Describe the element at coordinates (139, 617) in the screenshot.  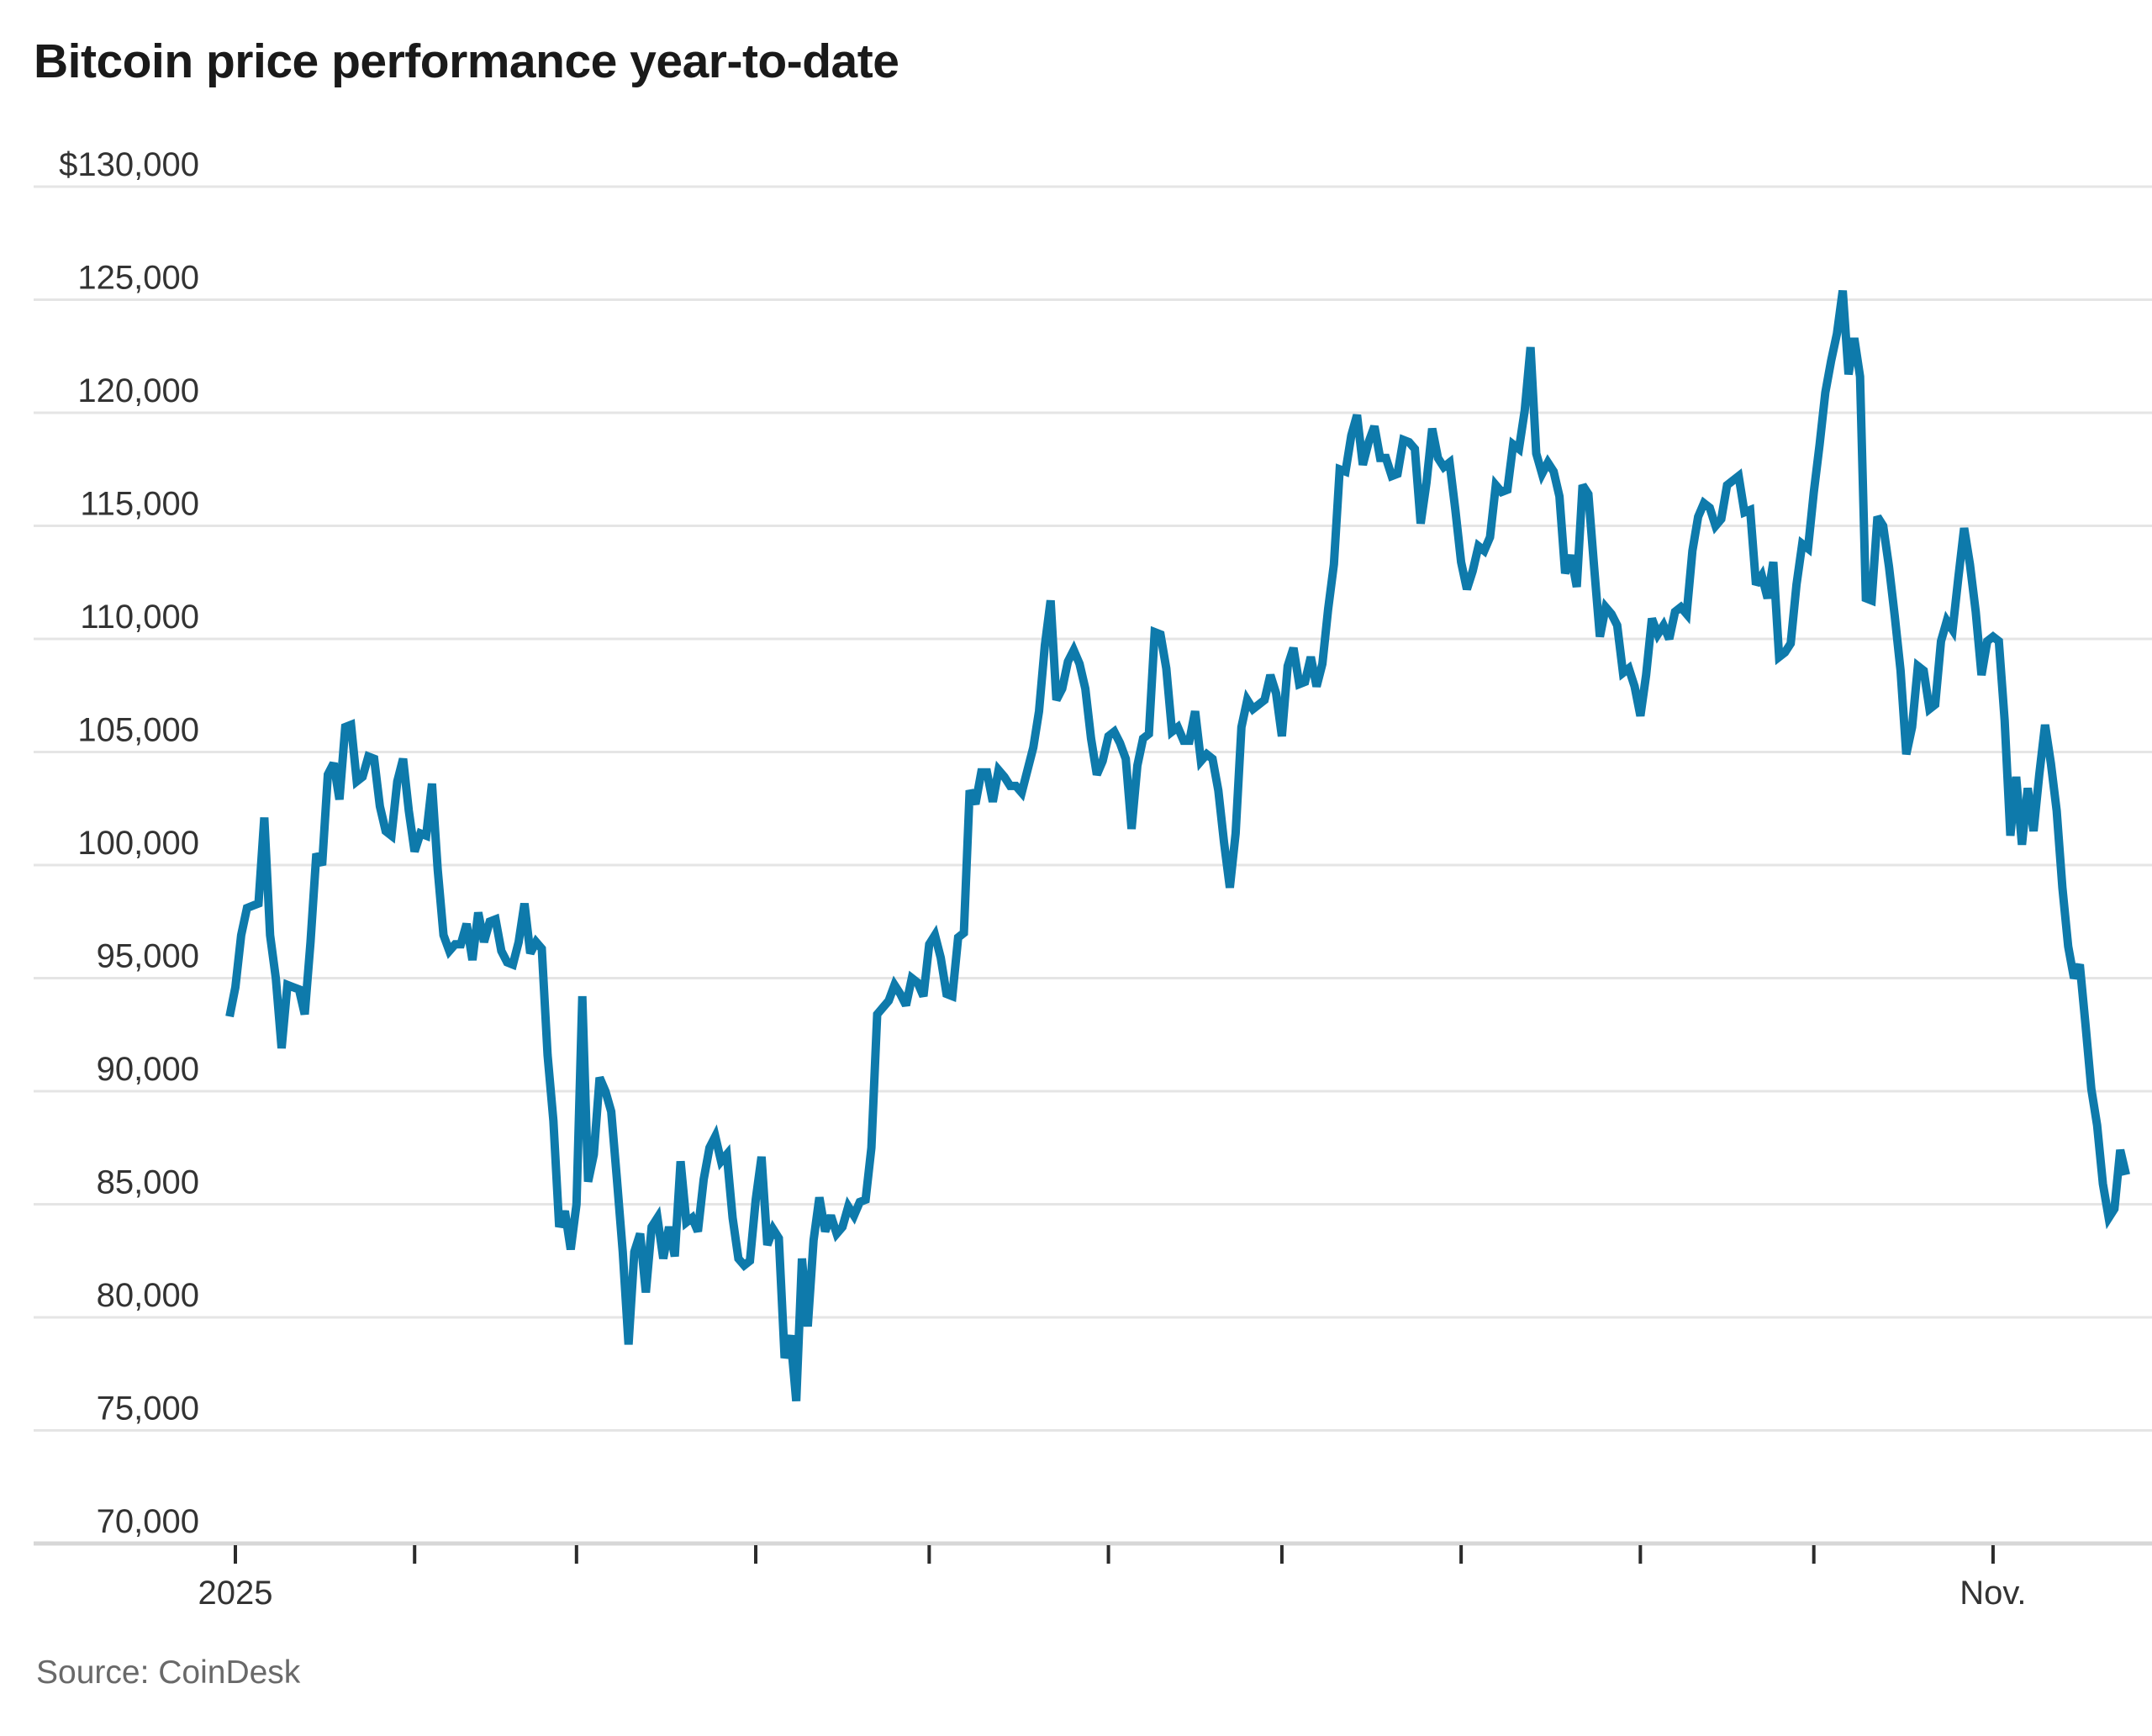
I see `y-axis-label: 110,000` at that location.